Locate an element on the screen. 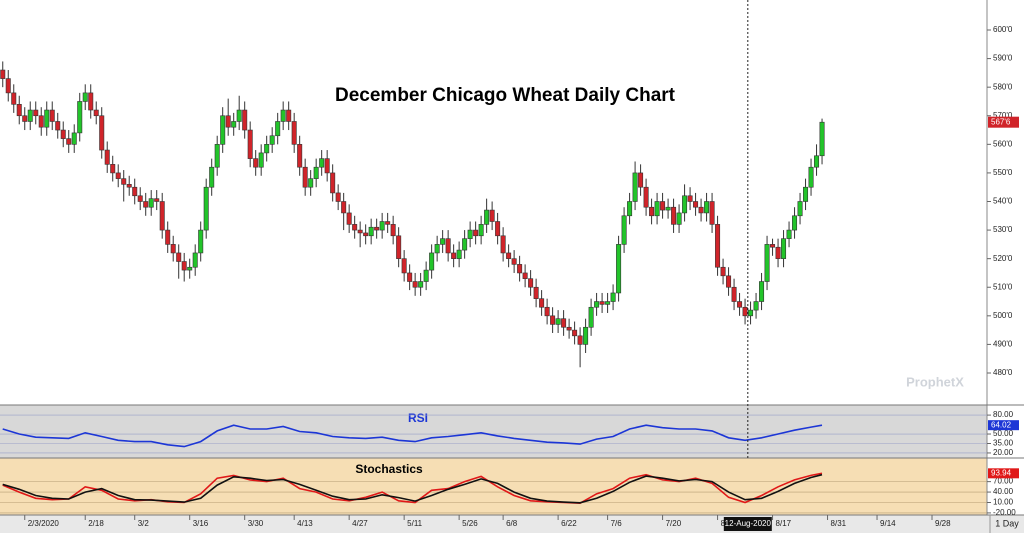  y-tick-label: 510'0 is located at coordinates (1003, 286).